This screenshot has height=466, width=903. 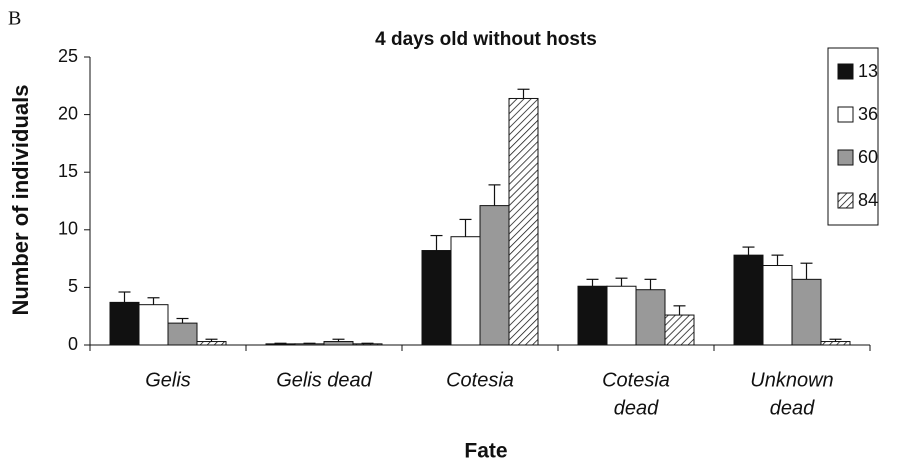 What do you see at coordinates (68, 229) in the screenshot?
I see `y-tick-label: 10` at bounding box center [68, 229].